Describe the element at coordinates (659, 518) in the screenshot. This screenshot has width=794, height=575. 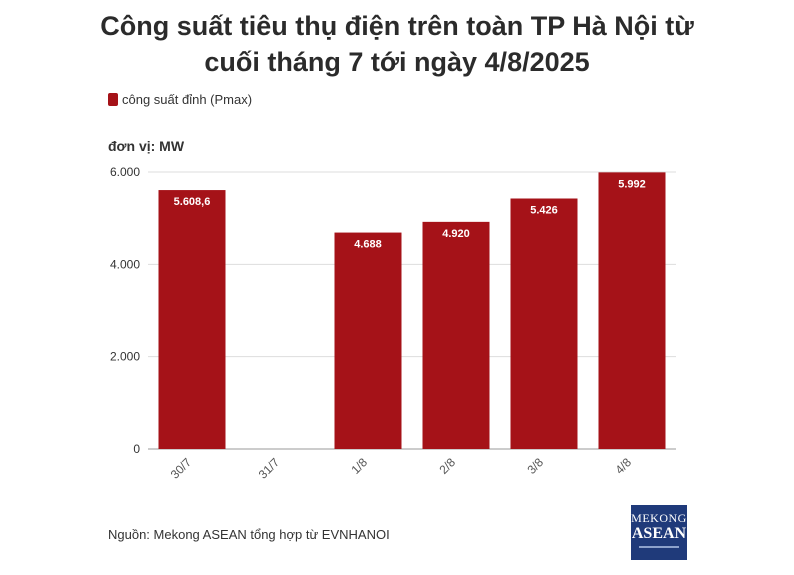
I see `logo-line-1: MEKONG` at that location.